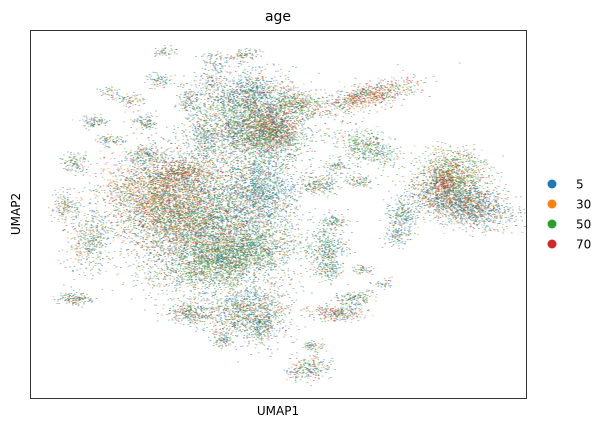  What do you see at coordinates (278, 411) in the screenshot?
I see `x-axis-label: UMAP1` at bounding box center [278, 411].